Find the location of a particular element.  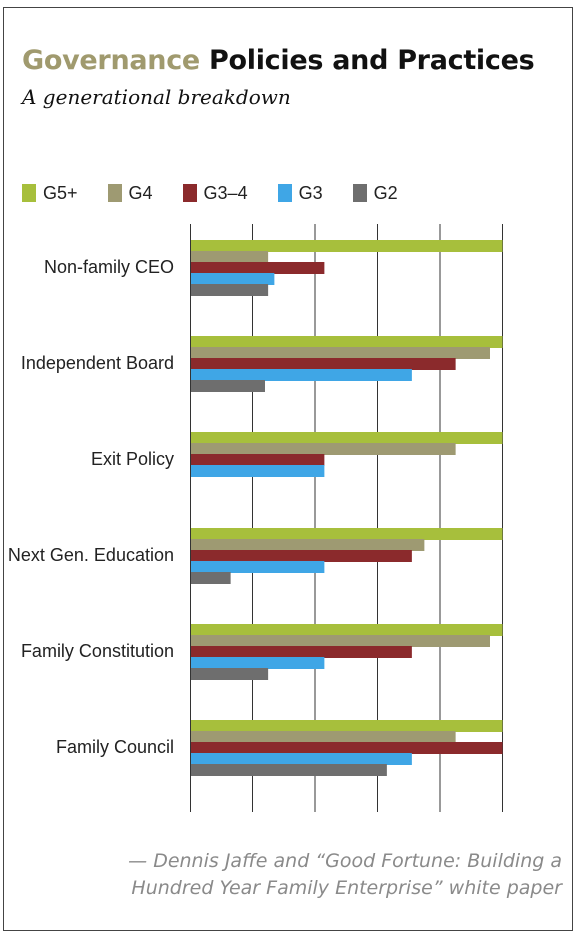

bar-independent-board-g3 is located at coordinates (301, 375).